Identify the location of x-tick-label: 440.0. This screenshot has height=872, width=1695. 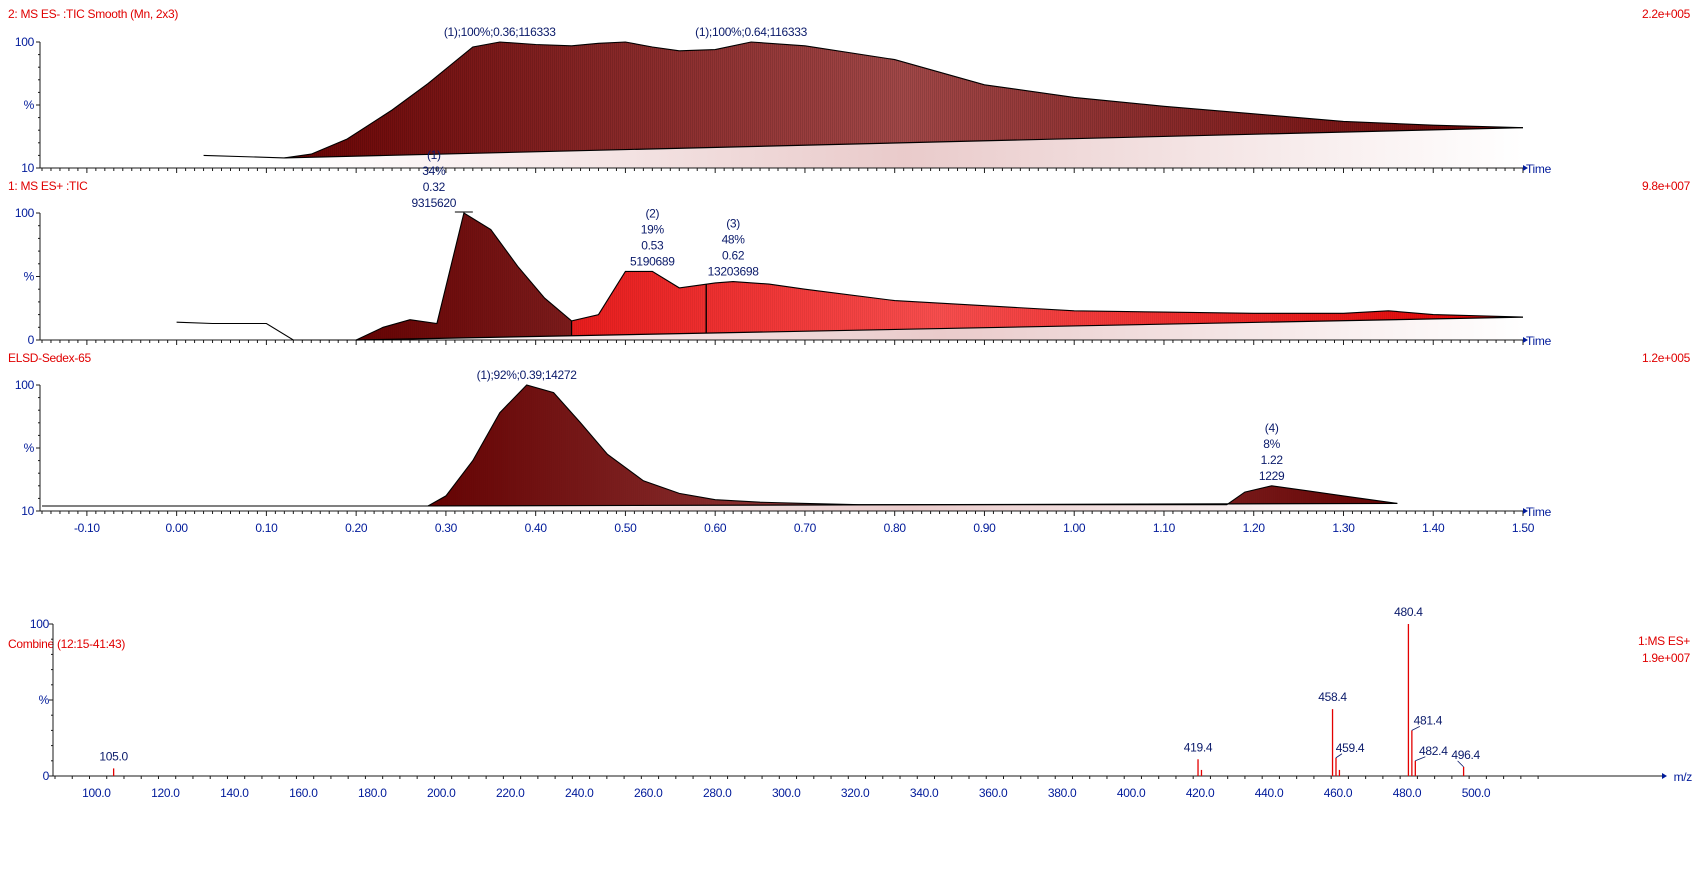
(1269, 793).